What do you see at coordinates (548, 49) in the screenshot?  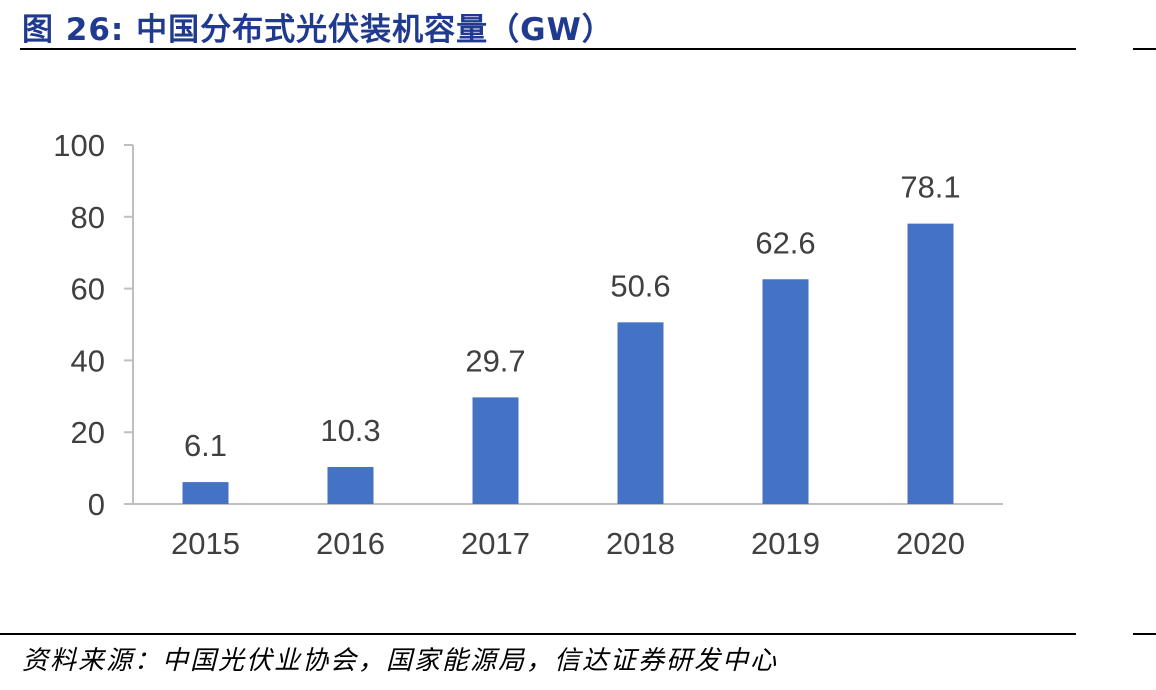 I see `title-underline` at bounding box center [548, 49].